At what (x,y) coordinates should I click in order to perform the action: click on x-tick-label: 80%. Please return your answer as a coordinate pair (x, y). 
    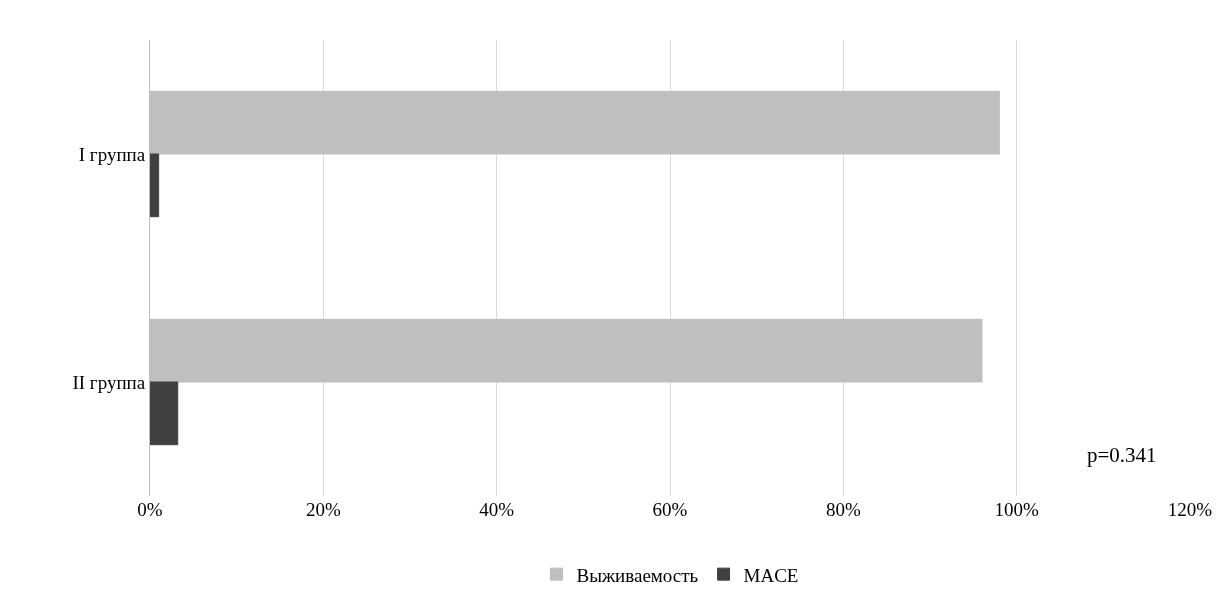
    Looking at the image, I should click on (843, 509).